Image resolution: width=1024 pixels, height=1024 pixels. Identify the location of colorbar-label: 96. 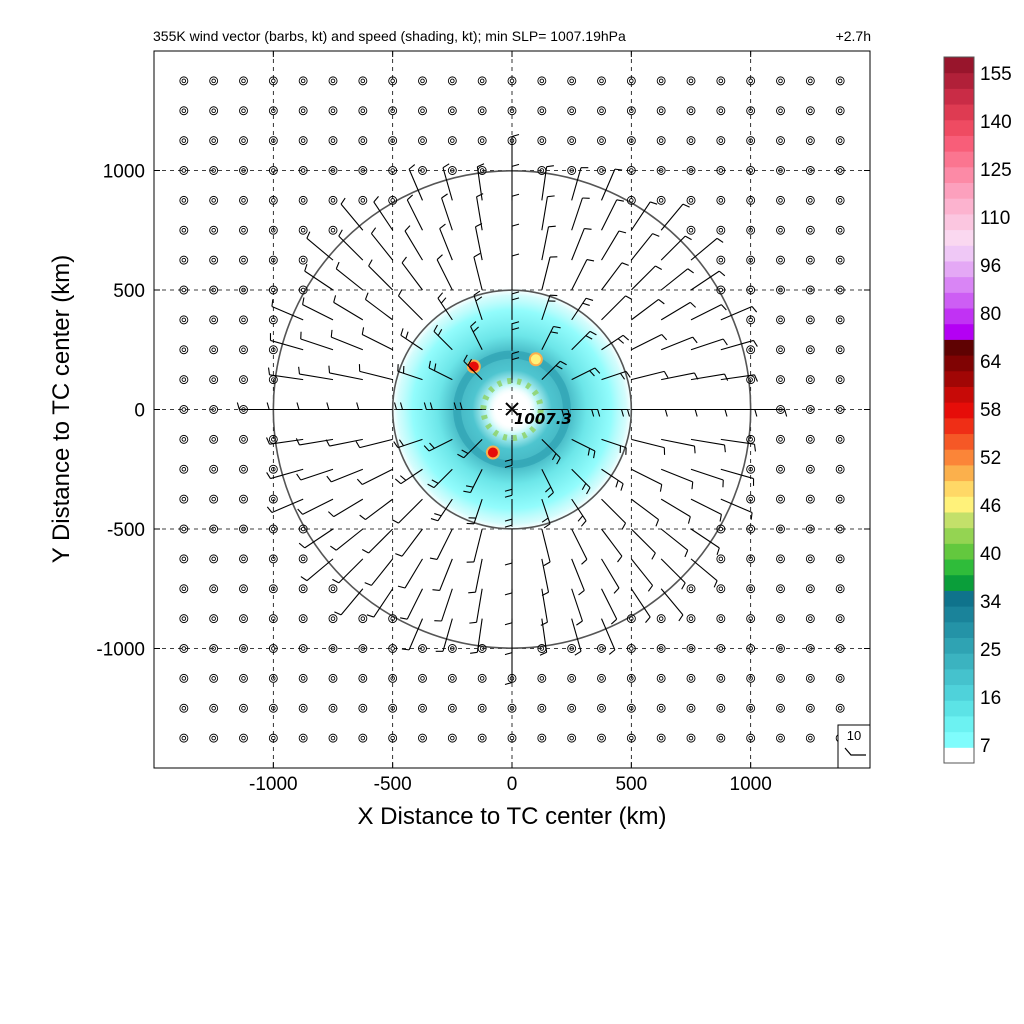
(990, 266).